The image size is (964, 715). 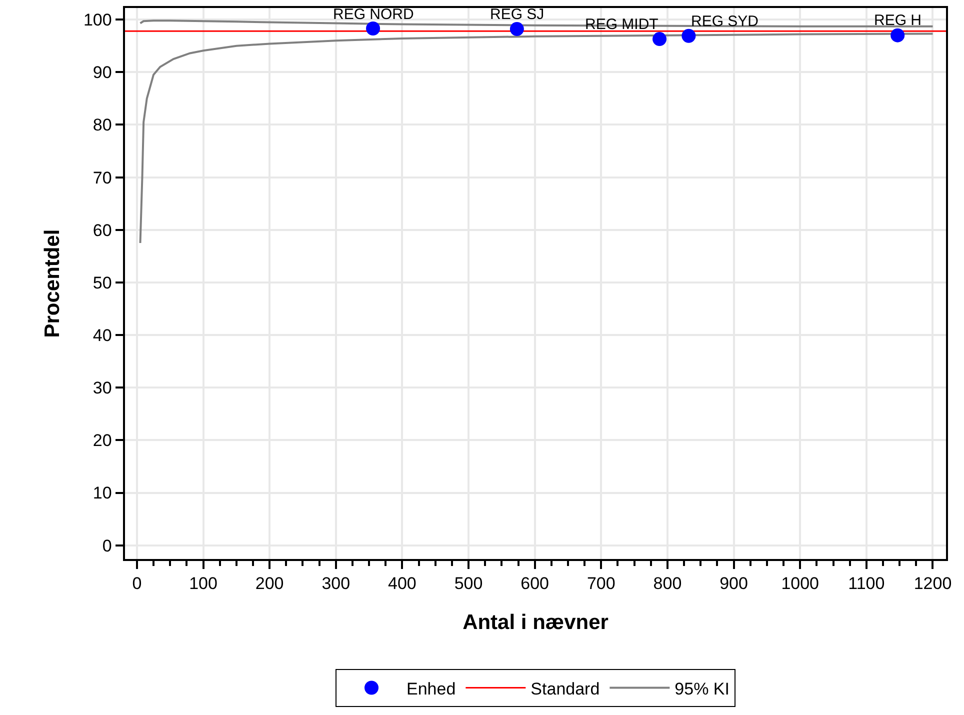 I want to click on x-tick-label: 1100, so click(x=866, y=584).